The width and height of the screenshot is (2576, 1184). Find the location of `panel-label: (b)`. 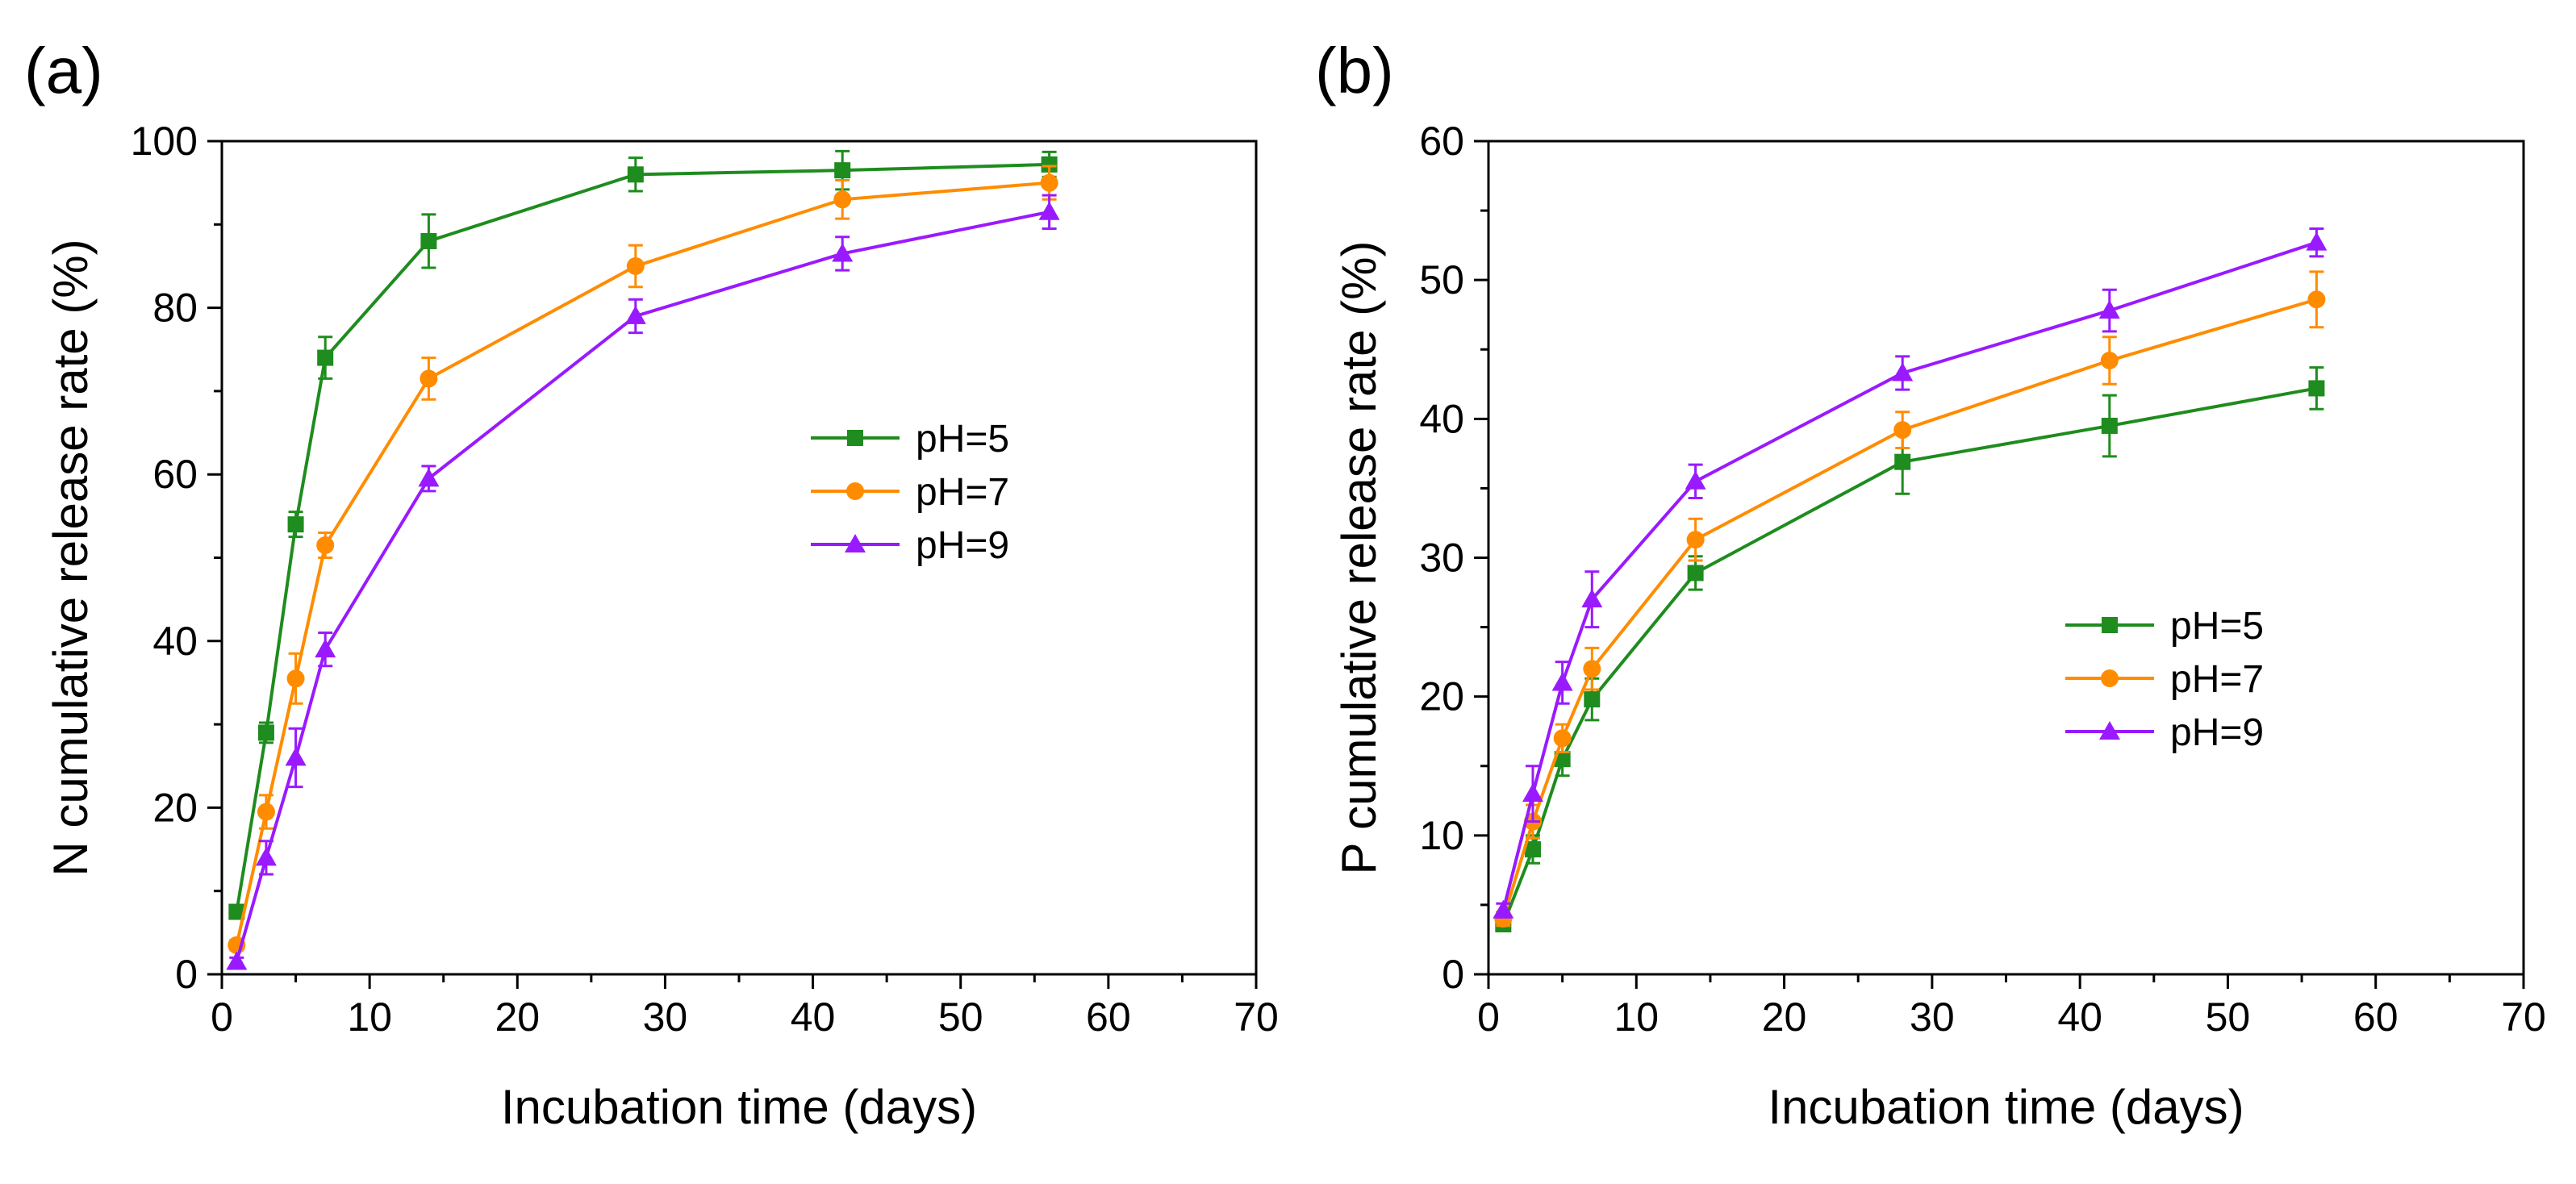

panel-label: (b) is located at coordinates (1354, 71).